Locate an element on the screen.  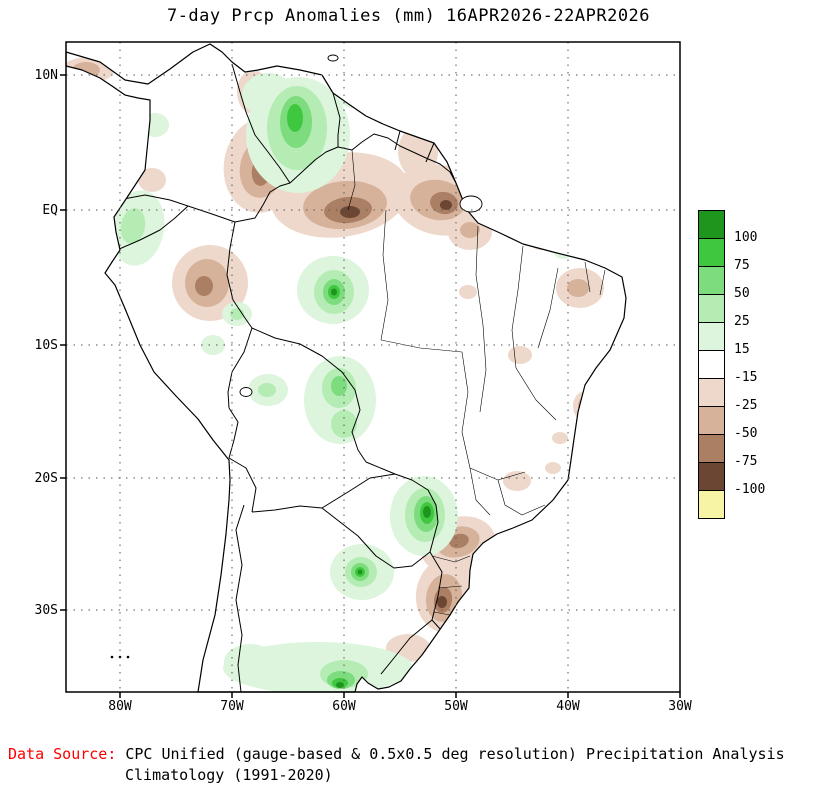
marajo-island is located at coordinates (471, 204).